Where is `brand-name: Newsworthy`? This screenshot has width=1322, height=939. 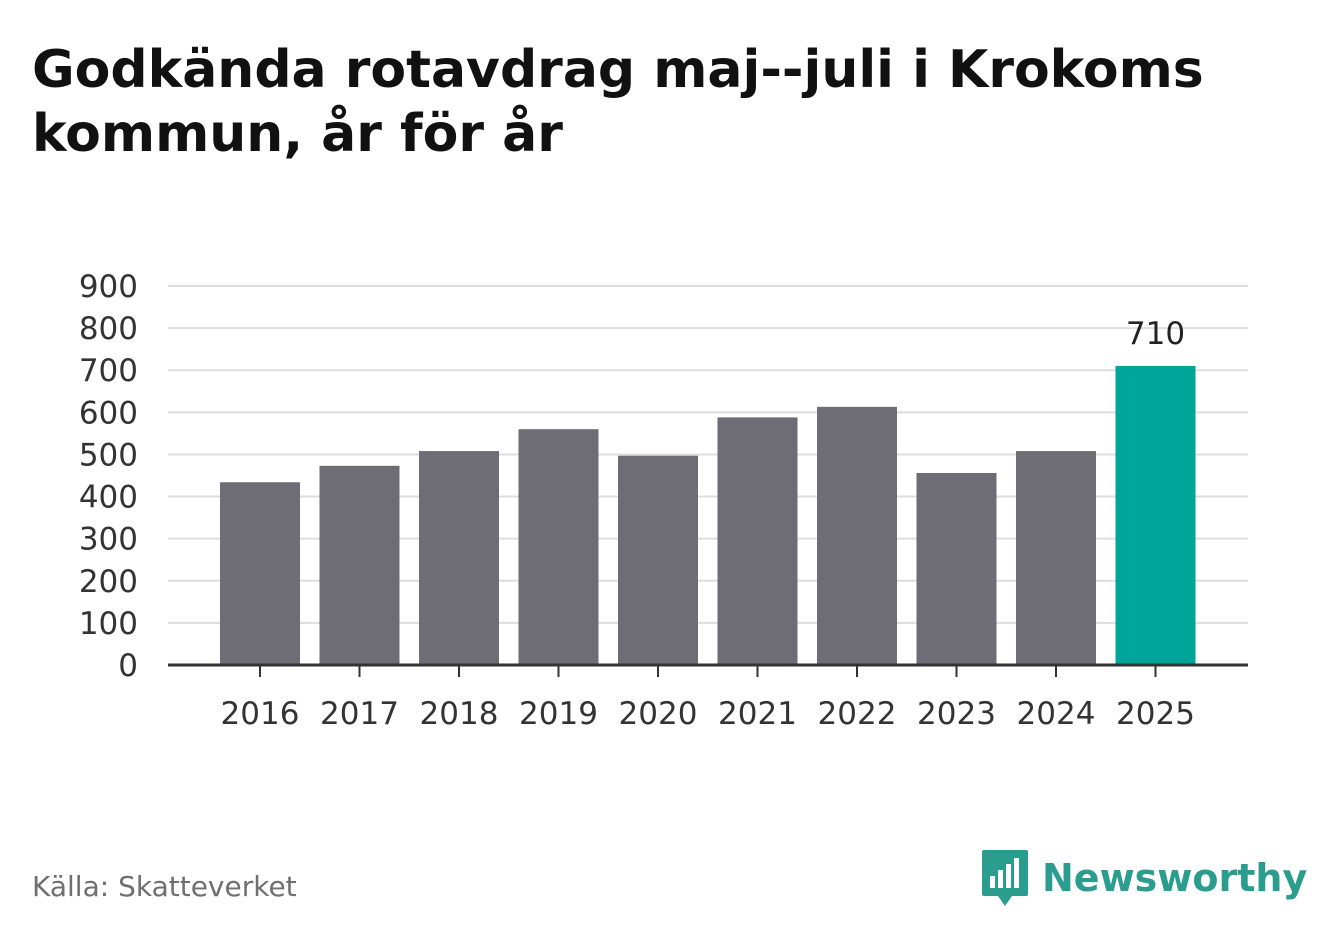
brand-name: Newsworthy is located at coordinates (1175, 878).